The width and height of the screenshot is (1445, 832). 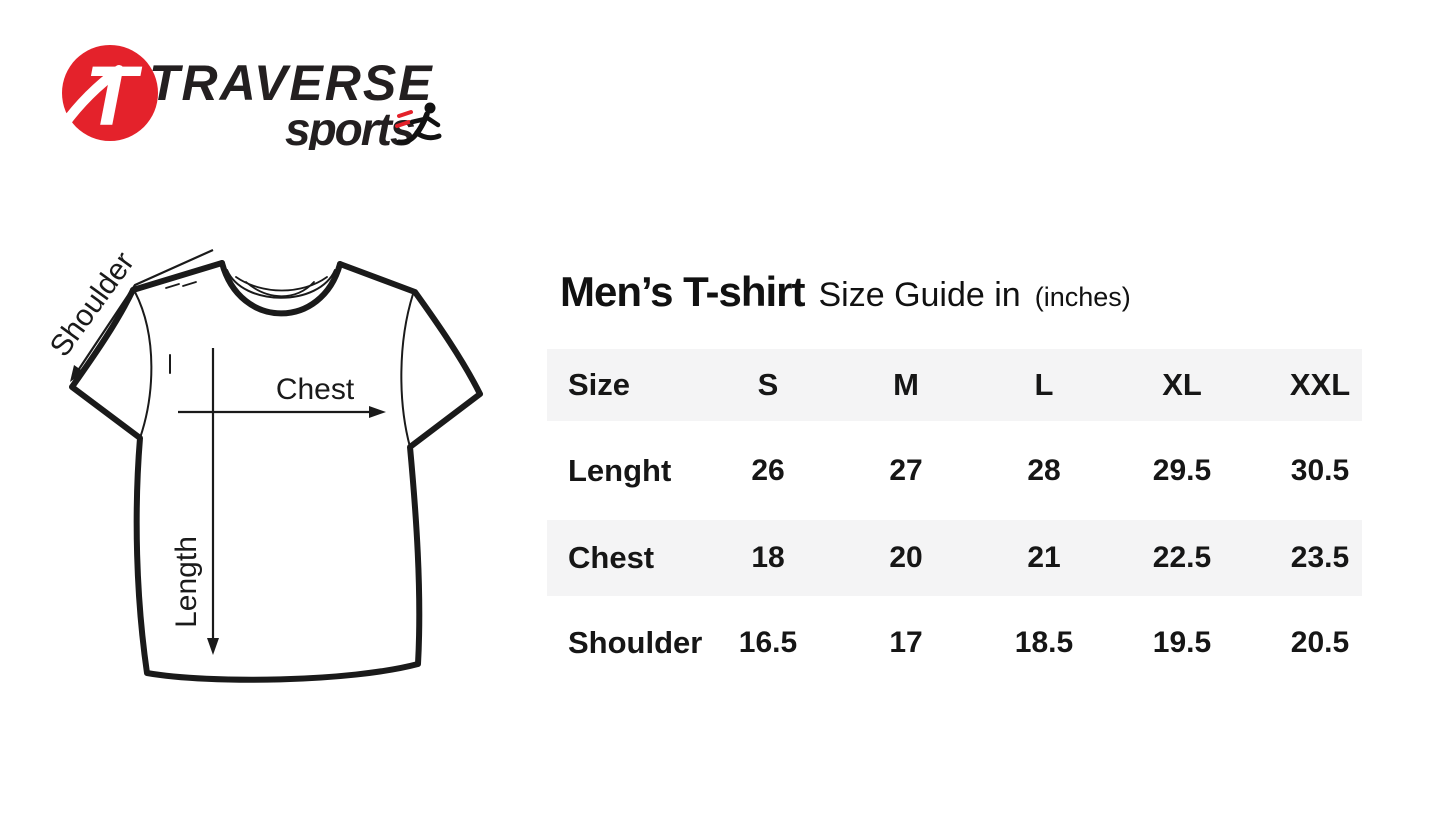 What do you see at coordinates (1320, 384) in the screenshot?
I see `header-xxl: XXL` at bounding box center [1320, 384].